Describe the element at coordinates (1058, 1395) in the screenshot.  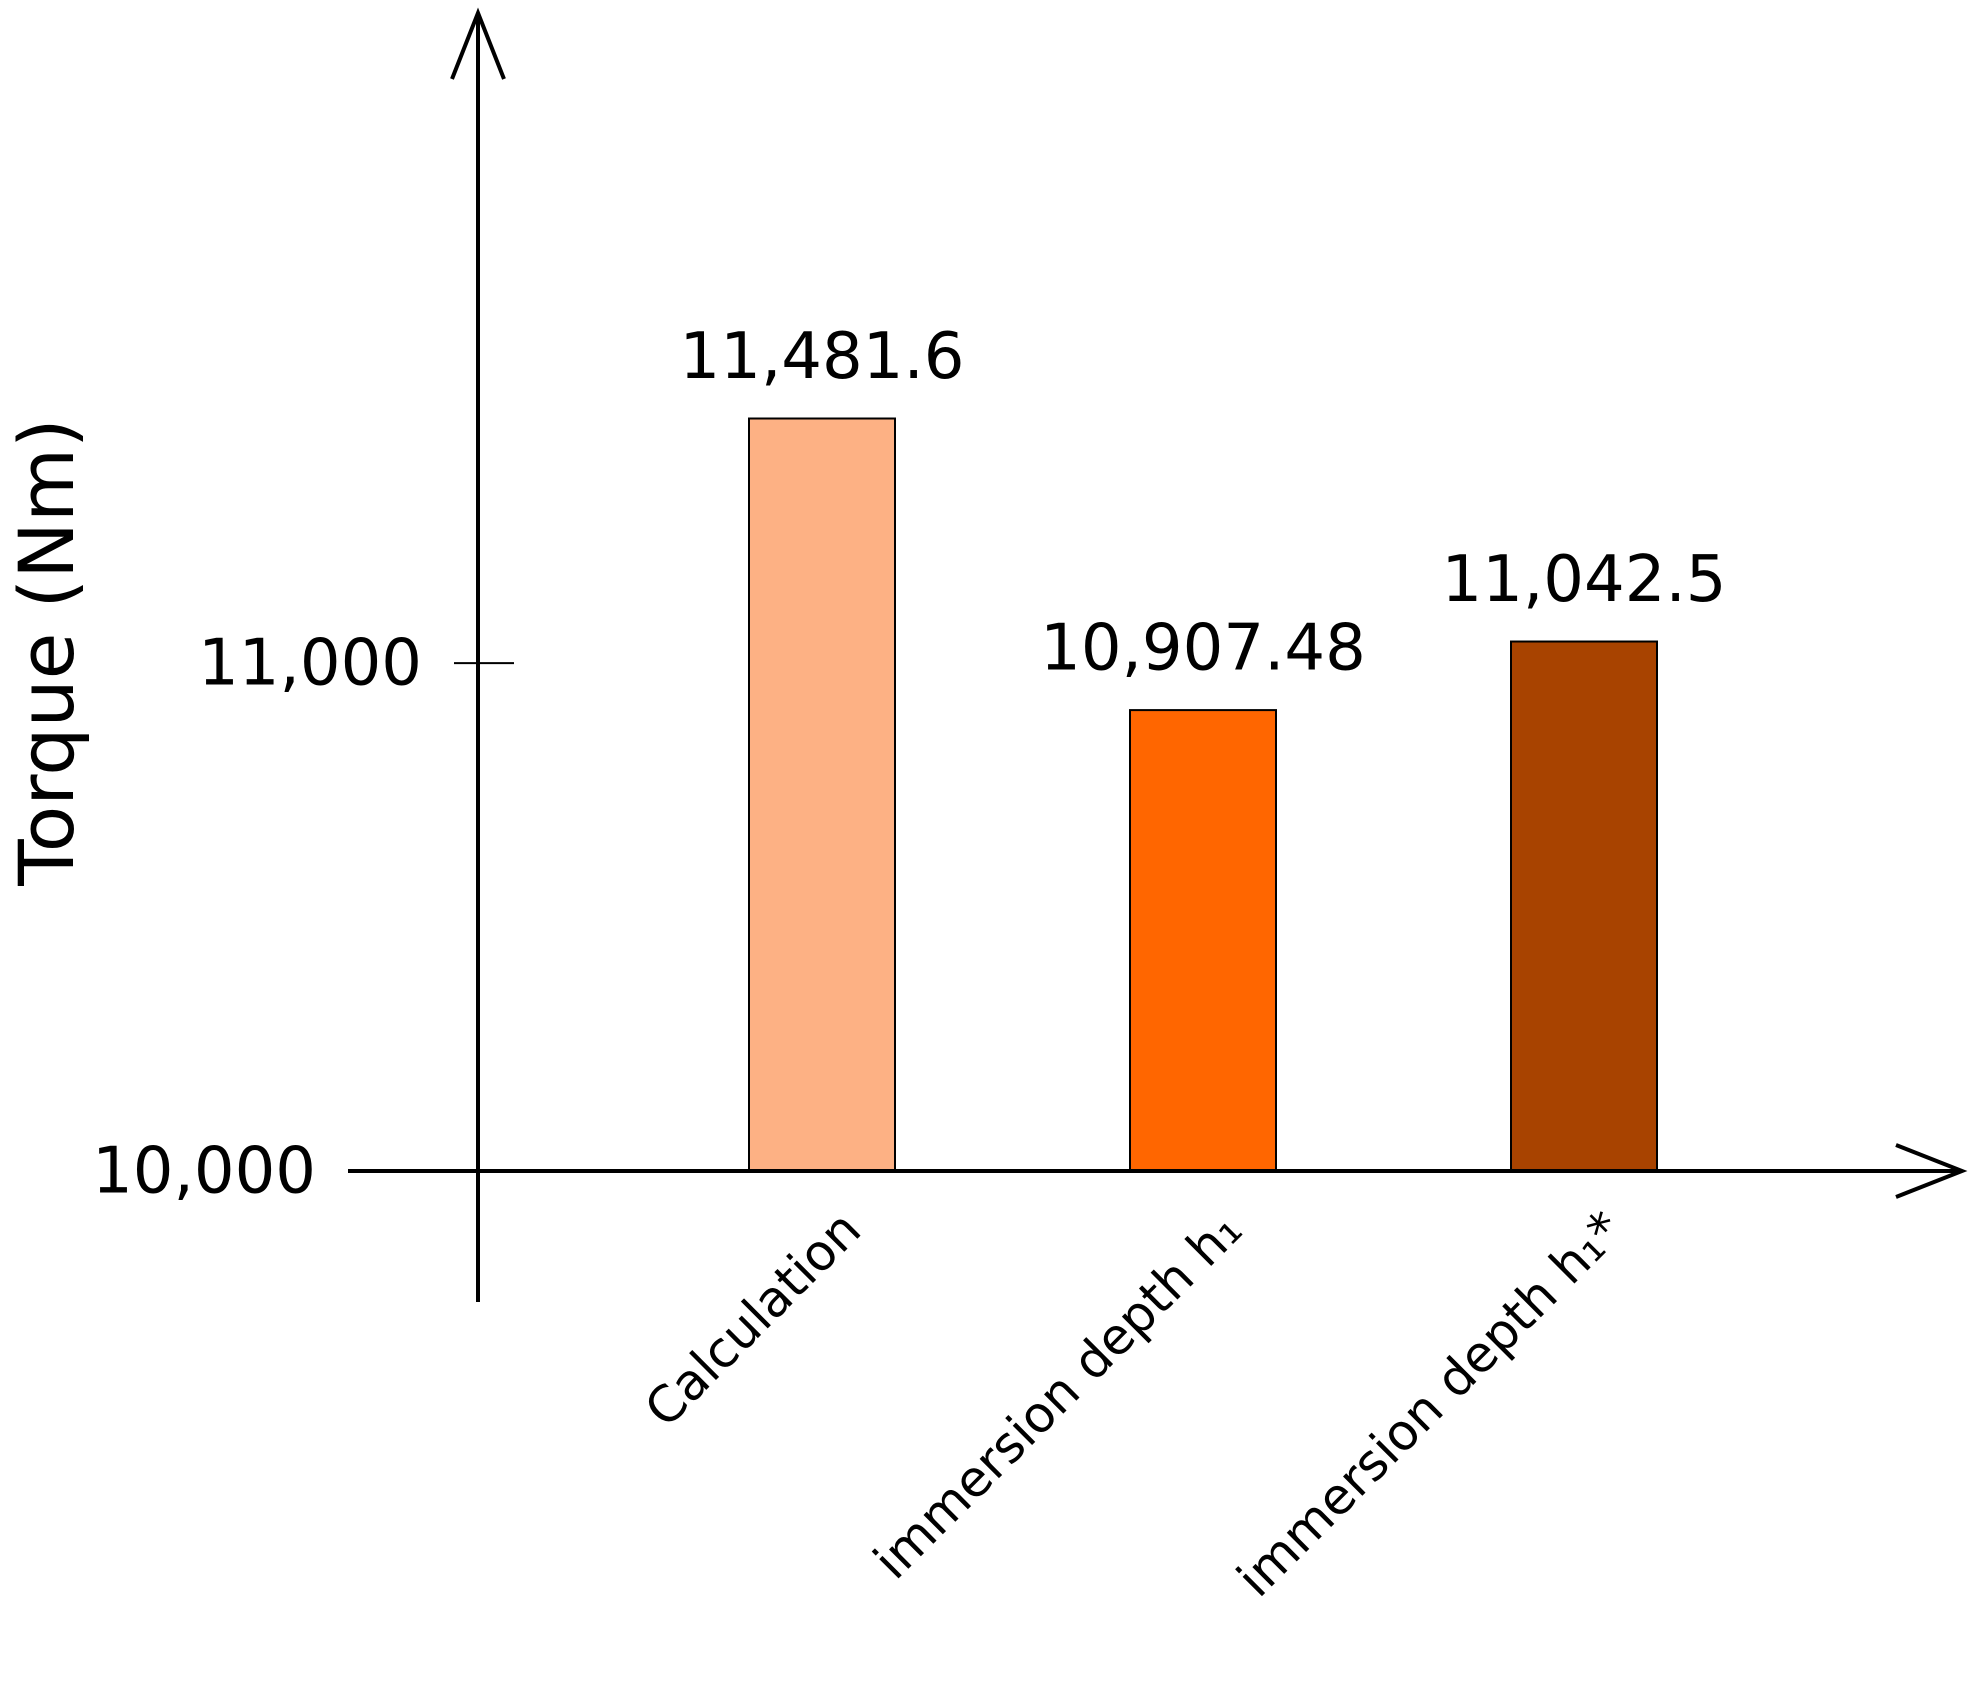
I see `x-tick-label: immersion depth h₁` at that location.